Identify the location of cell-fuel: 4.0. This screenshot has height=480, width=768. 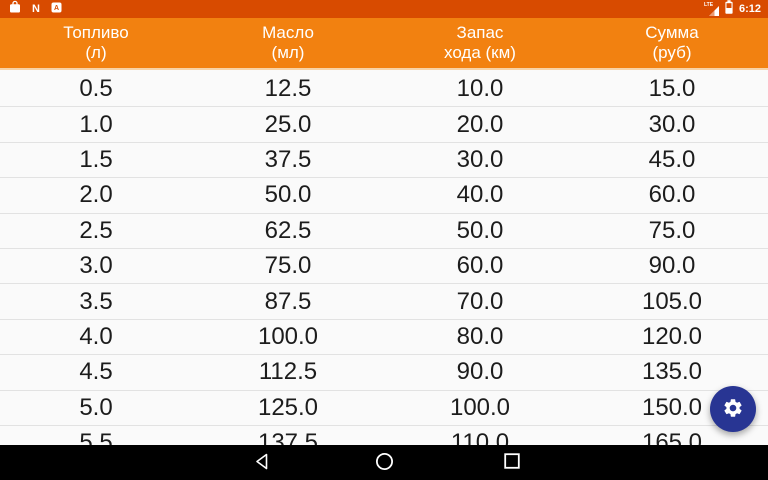
(96, 336).